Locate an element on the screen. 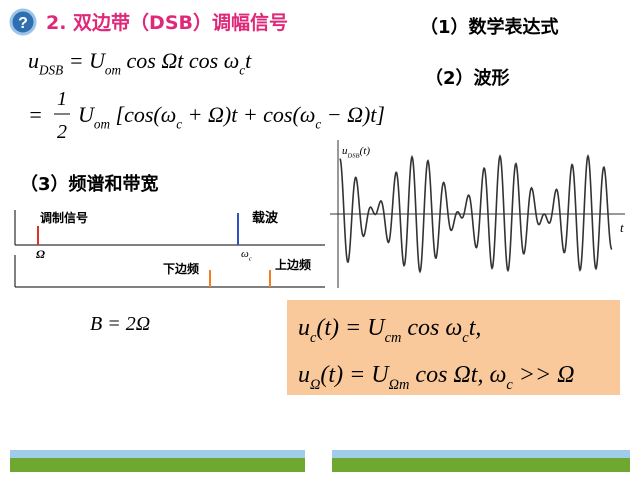  formula: uΩ(t) = UΩm cos Ωt, ωc >> Ω is located at coordinates (436, 377).